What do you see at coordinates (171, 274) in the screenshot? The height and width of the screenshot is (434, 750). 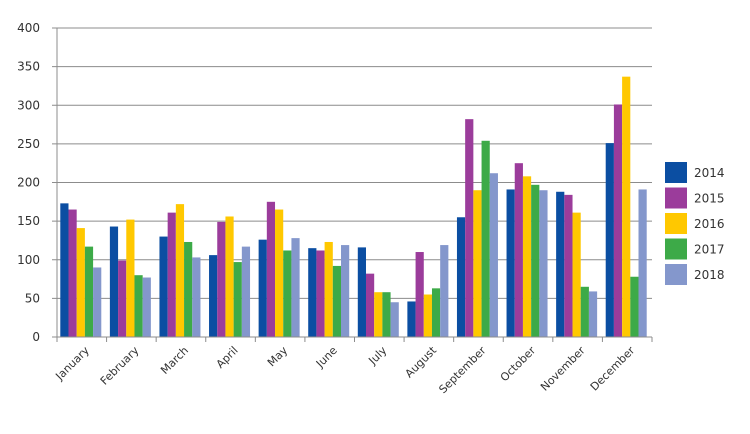 I see `bar-2015-march` at bounding box center [171, 274].